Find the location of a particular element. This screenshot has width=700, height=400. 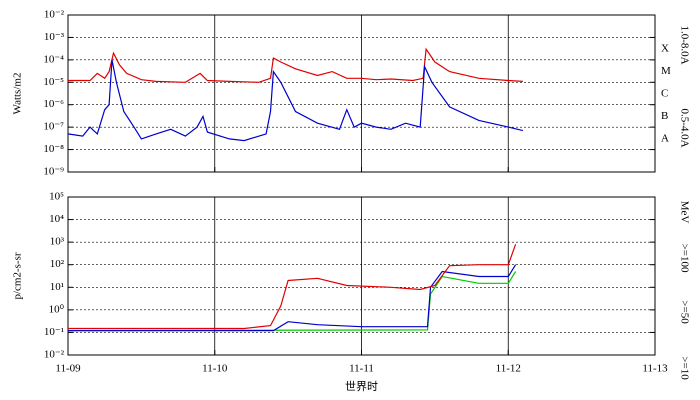

x-tick-label: 11-11 is located at coordinates (361, 369).